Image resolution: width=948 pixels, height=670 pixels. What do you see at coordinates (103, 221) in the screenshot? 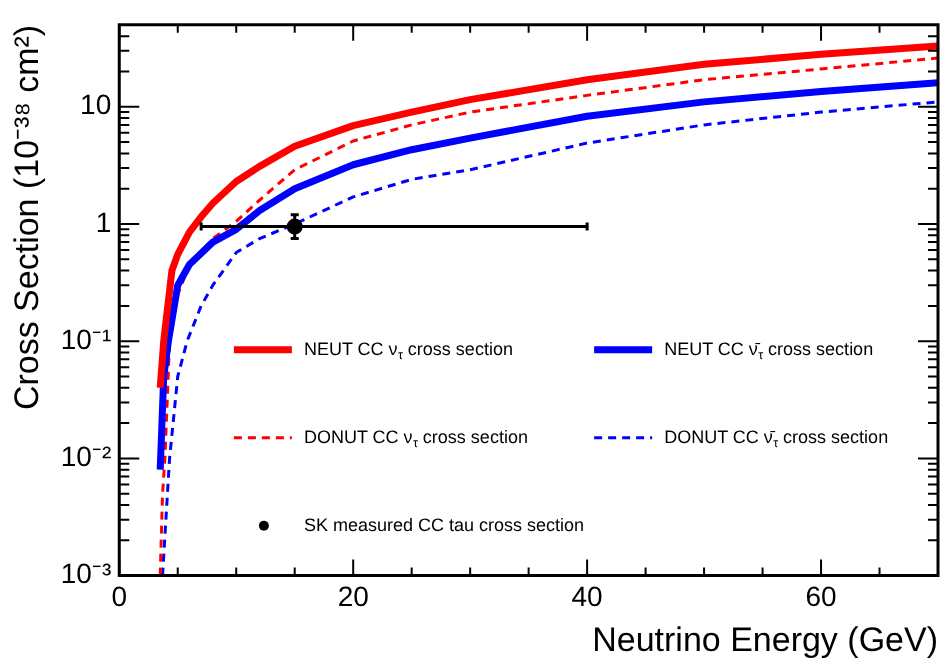
I see `y-tick-label: 1` at bounding box center [103, 221].